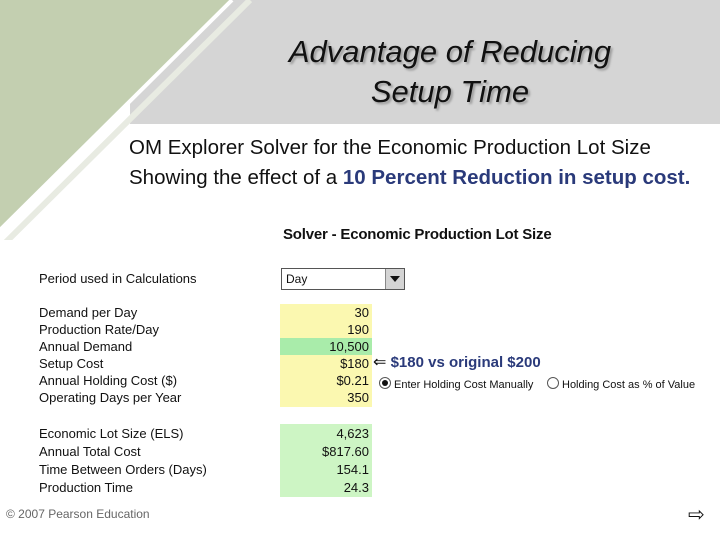  Describe the element at coordinates (385, 383) in the screenshot. I see `radio-selected-icon` at that location.